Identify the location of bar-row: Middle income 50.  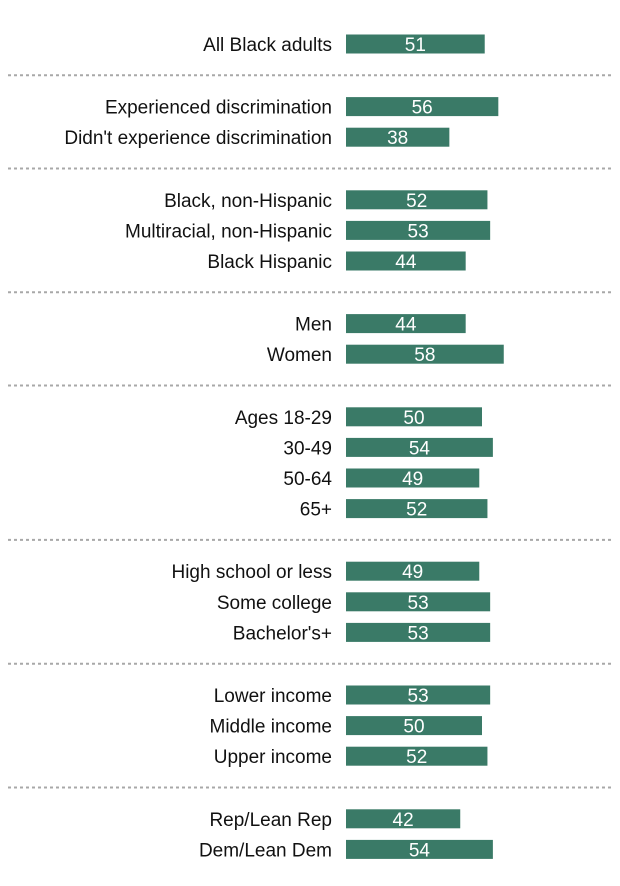
(346, 727).